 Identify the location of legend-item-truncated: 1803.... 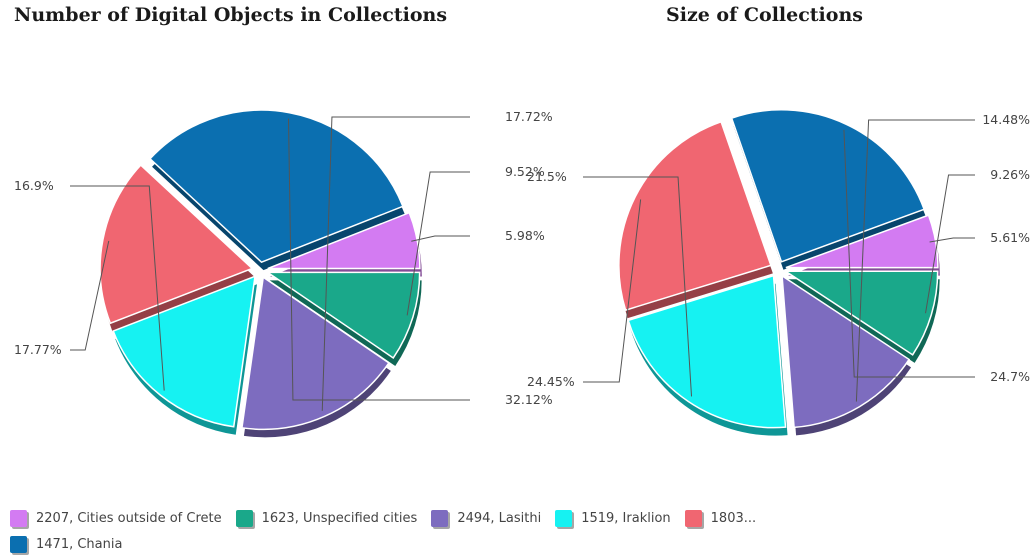
(720, 518).